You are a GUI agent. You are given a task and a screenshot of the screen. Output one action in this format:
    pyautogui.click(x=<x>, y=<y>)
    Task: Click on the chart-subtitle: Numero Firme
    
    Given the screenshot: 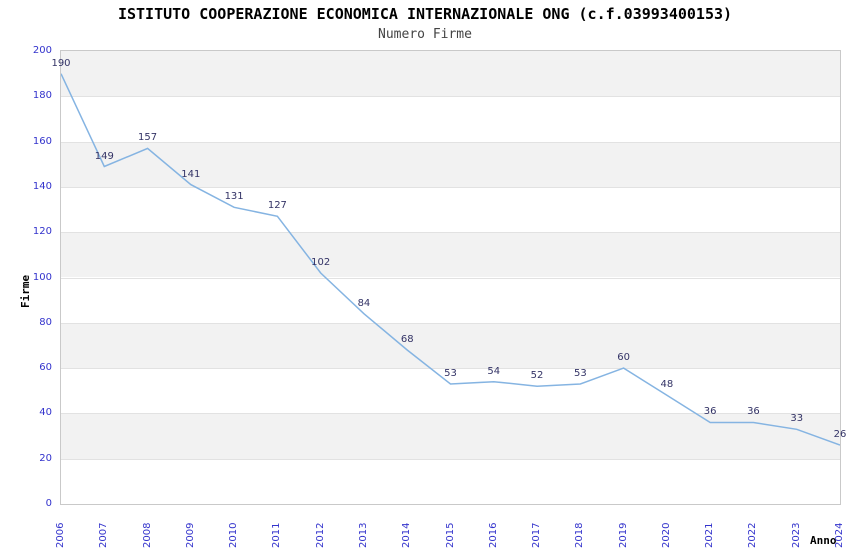 What is the action you would take?
    pyautogui.click(x=425, y=34)
    